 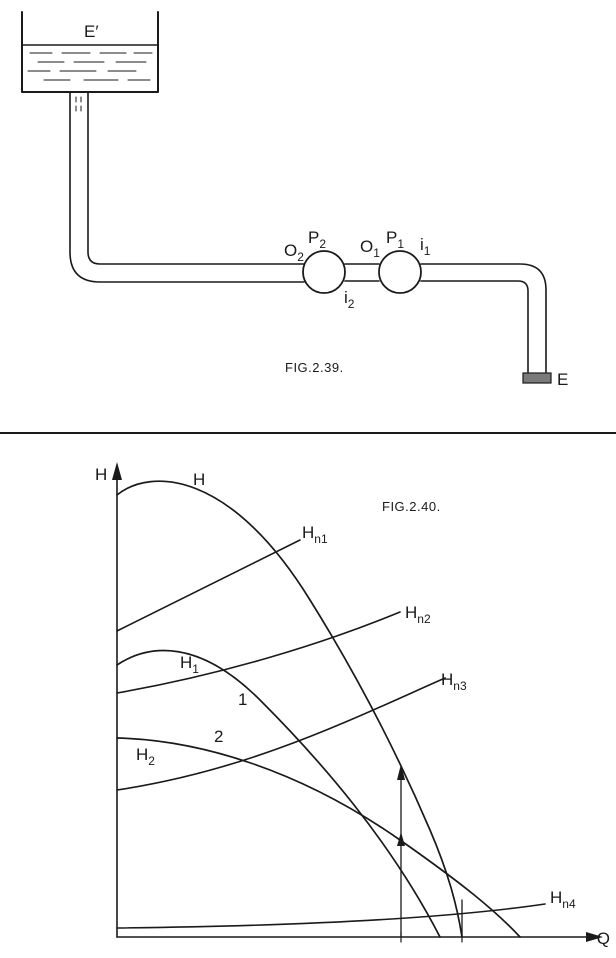 I want to click on fig-2-39-caption: FIG.2.39., so click(x=314, y=367).